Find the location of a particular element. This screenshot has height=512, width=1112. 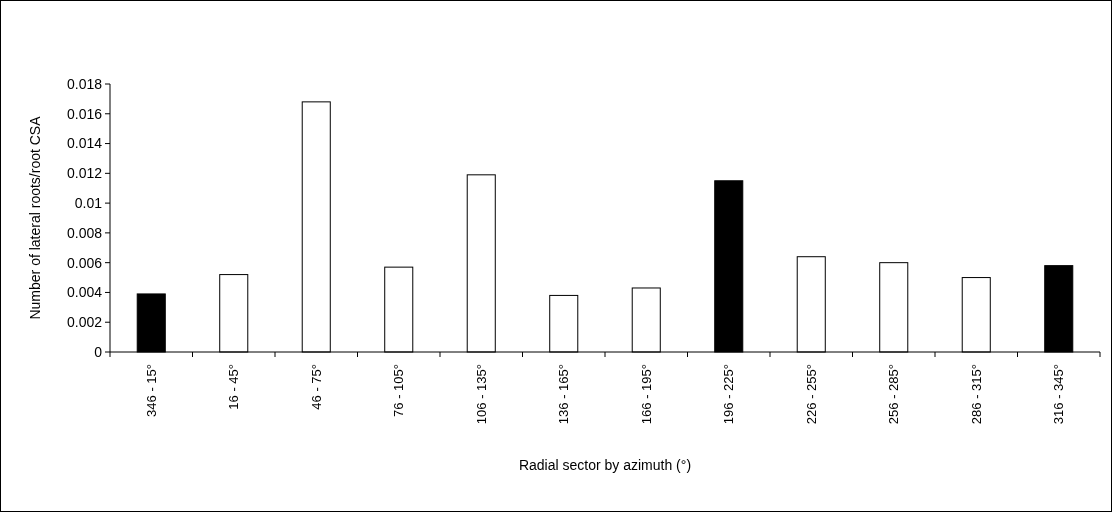

y-tick-label: 0.006 is located at coordinates (84, 262).